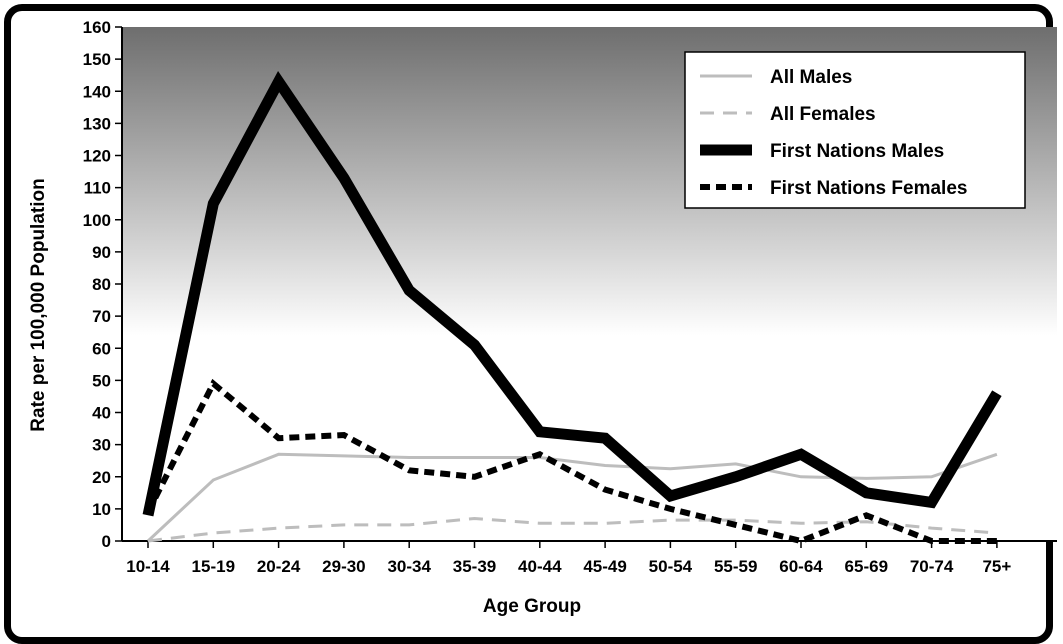 This screenshot has height=644, width=1063. I want to click on legend-label: All Females, so click(823, 114).